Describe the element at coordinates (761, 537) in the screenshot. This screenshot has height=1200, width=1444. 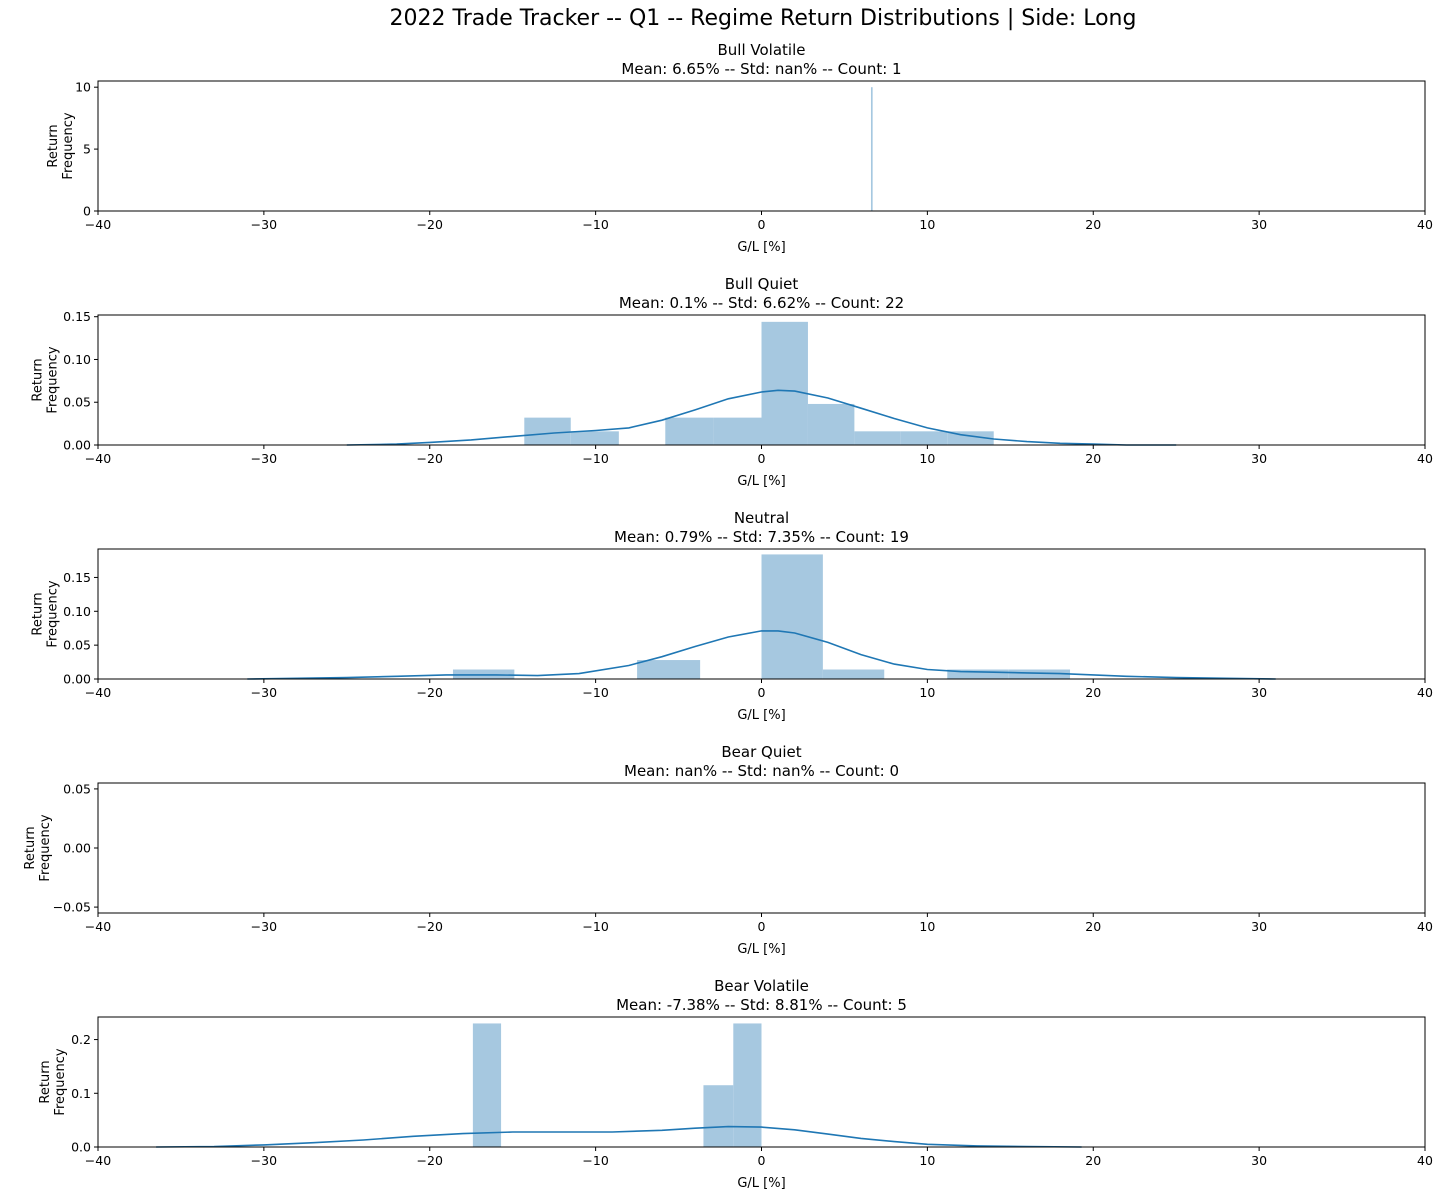
I see `panel-subtitle: Mean: 0.79% -- Std: 7.35% -- Count: 19` at that location.